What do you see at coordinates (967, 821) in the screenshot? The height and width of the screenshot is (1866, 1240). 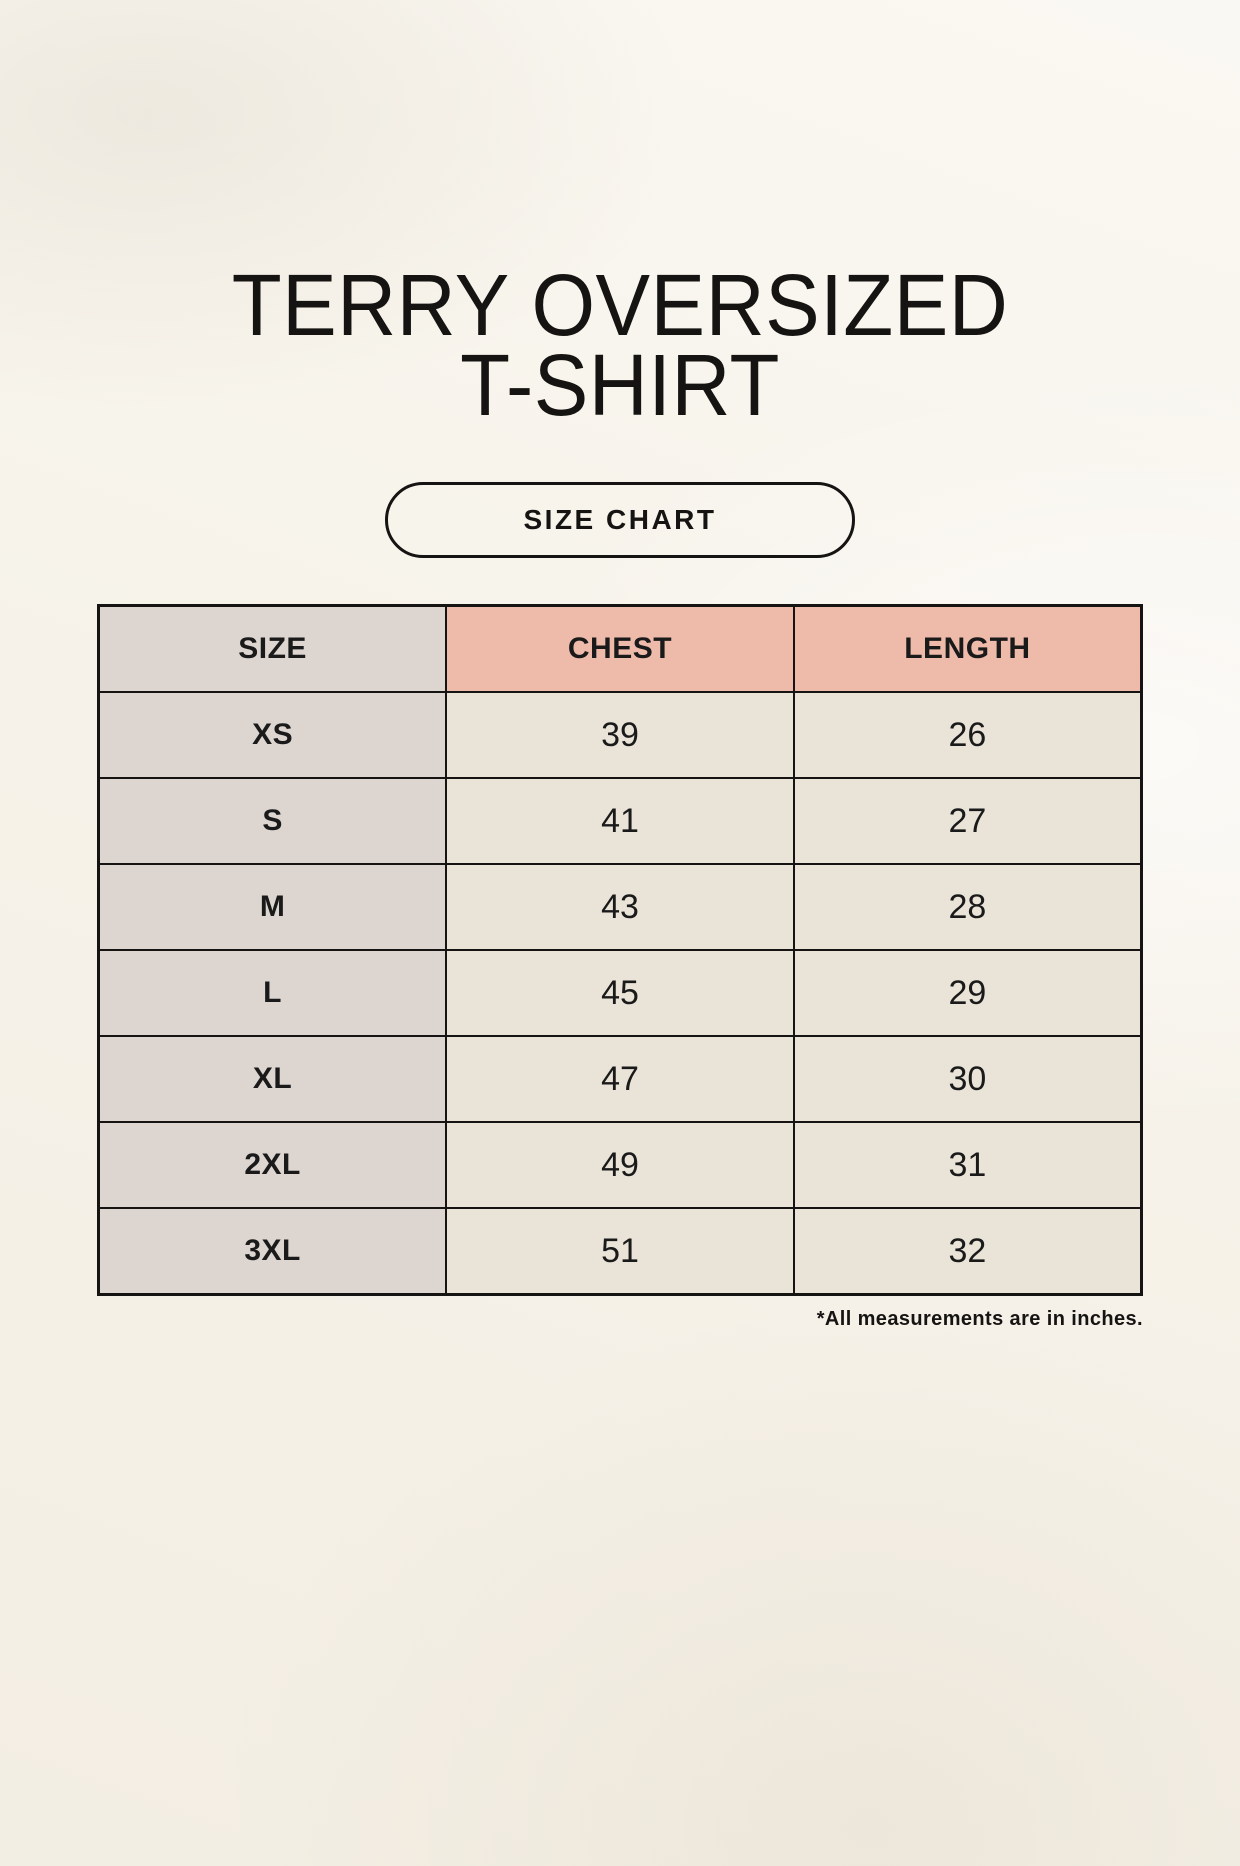 I see `length-value: 27` at bounding box center [967, 821].